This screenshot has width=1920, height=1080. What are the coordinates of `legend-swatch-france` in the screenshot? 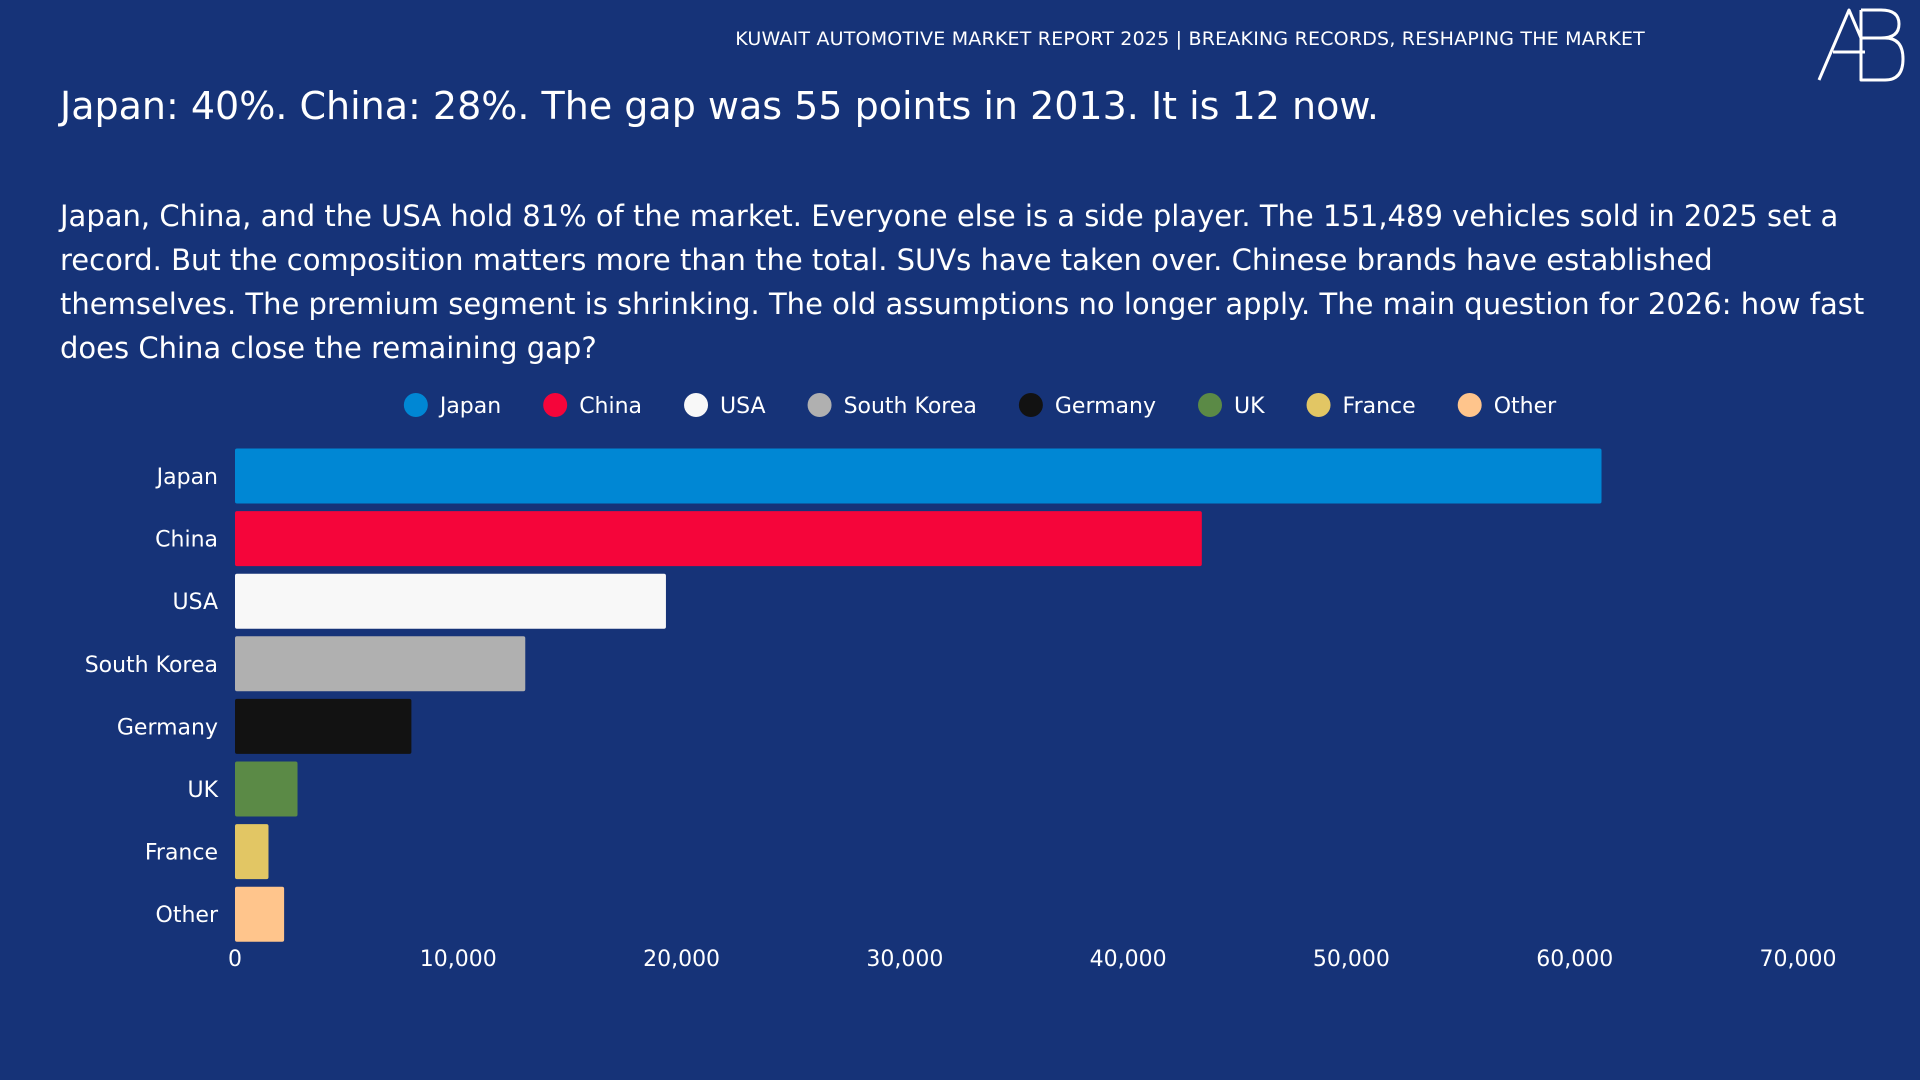 It's located at (1318, 405).